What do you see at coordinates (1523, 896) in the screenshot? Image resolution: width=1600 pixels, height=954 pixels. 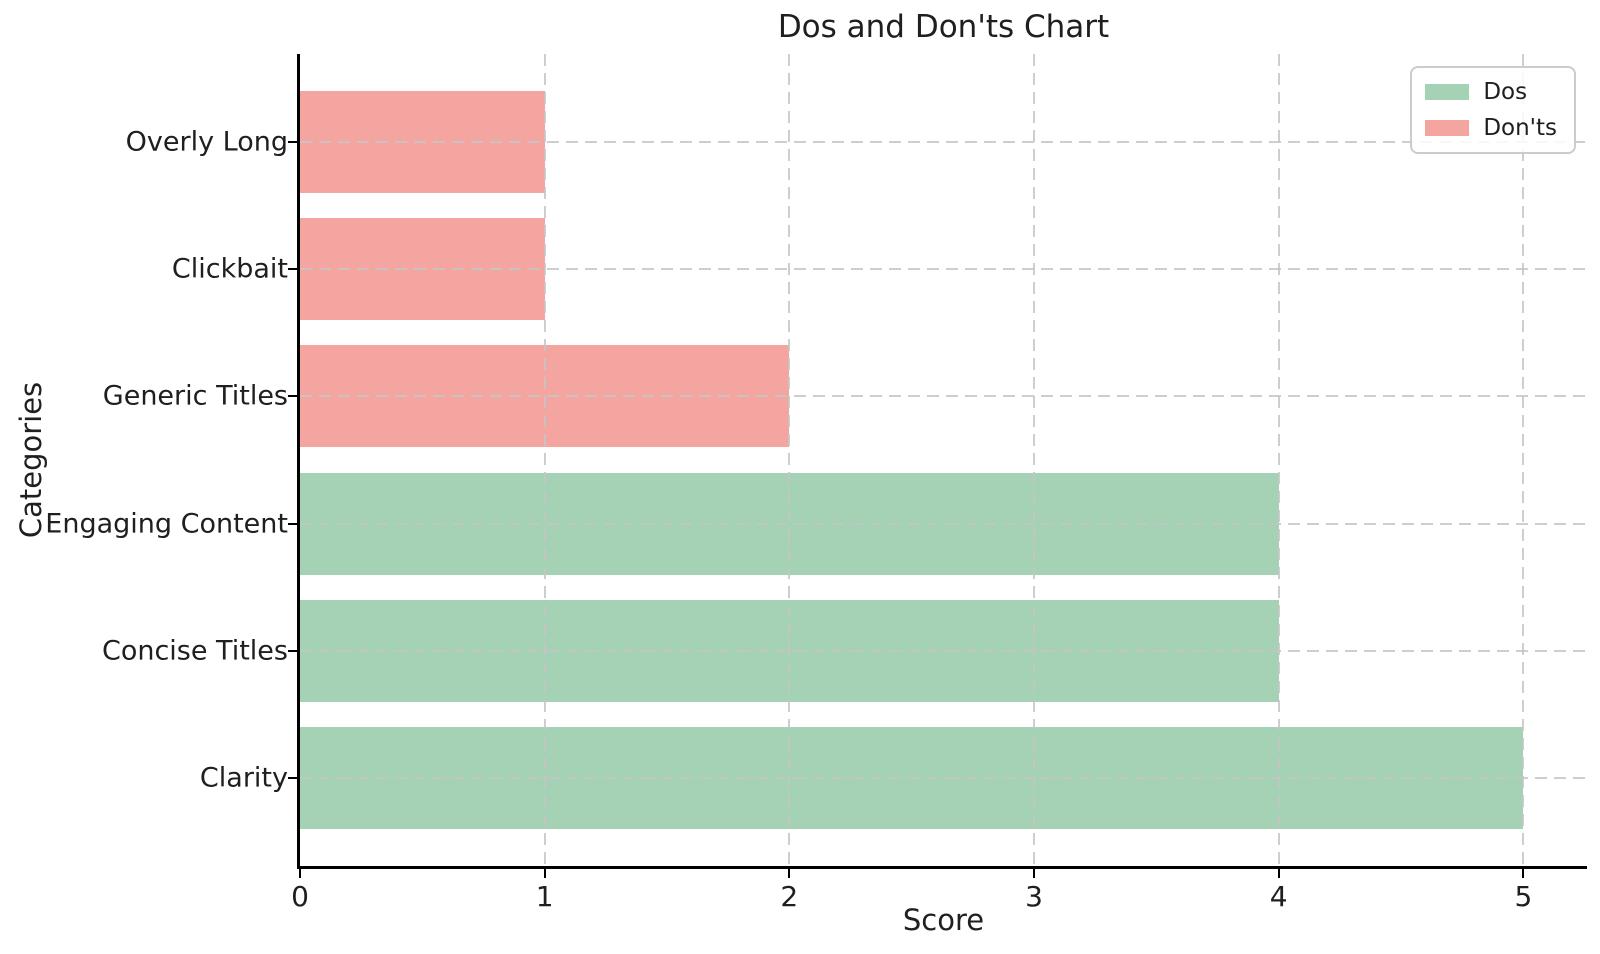 I see `x-tick-label: 5` at bounding box center [1523, 896].